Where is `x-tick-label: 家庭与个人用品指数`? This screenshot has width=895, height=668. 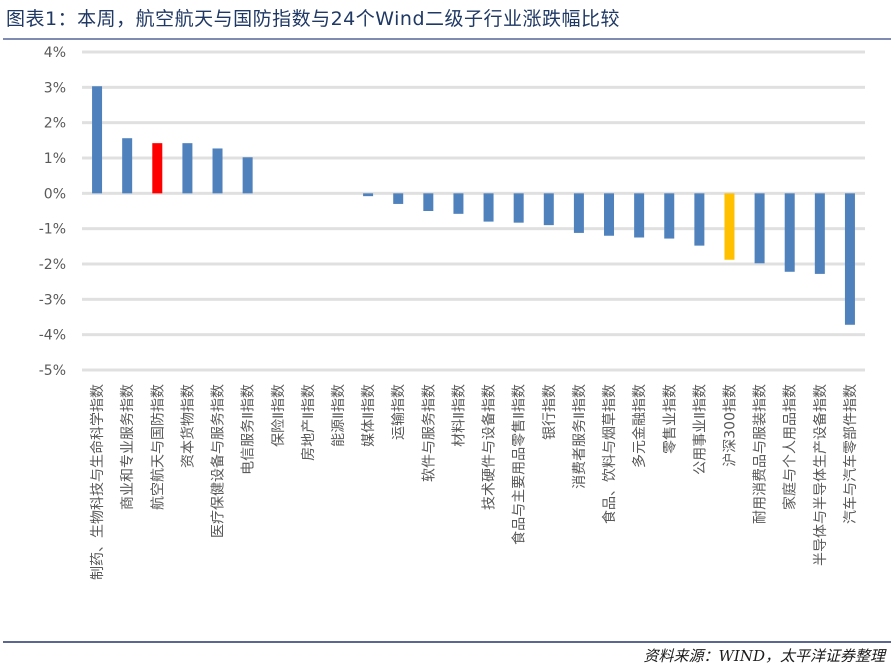 x-tick-label: 家庭与个人用品指数 is located at coordinates (790, 447).